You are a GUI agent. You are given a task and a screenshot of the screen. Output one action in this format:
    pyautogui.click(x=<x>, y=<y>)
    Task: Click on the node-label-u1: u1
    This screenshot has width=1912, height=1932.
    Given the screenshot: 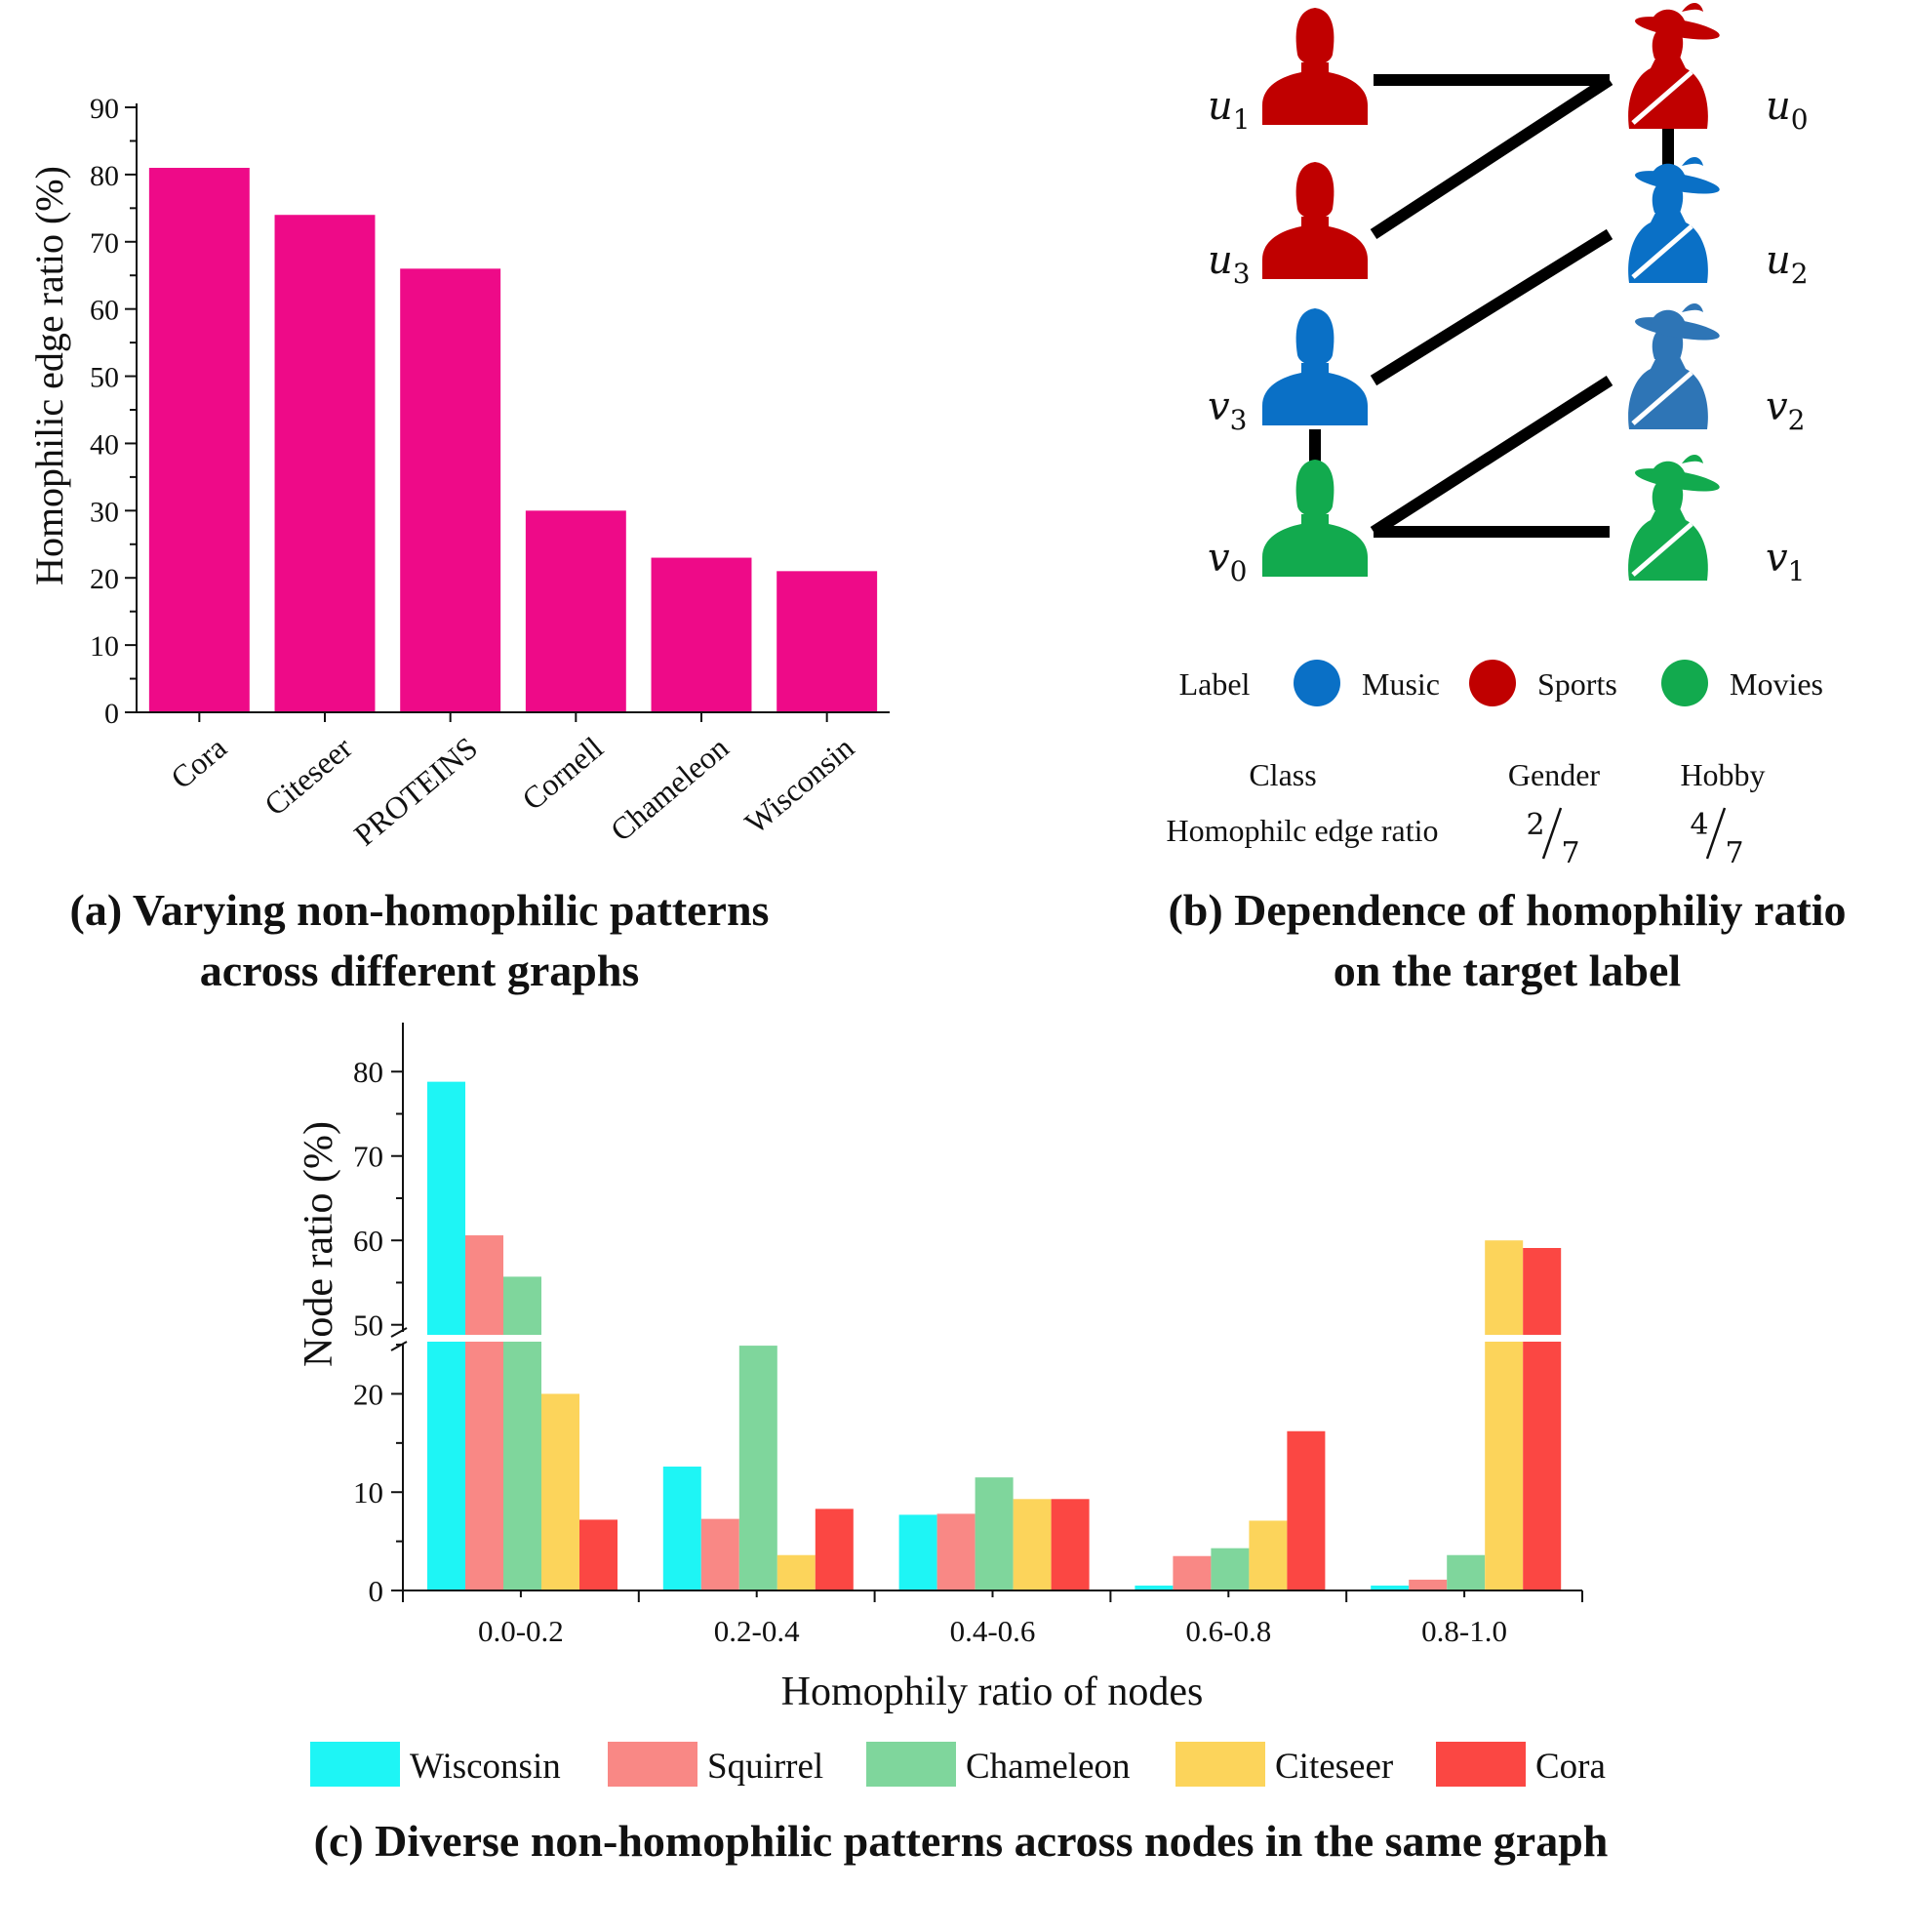 What is the action you would take?
    pyautogui.click(x=1229, y=110)
    